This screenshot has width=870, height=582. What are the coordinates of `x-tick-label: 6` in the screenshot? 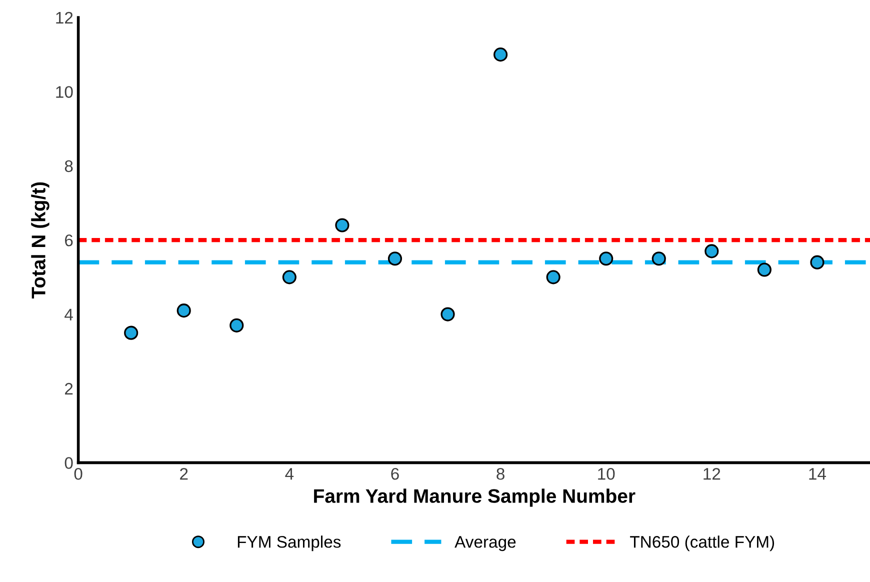 It's located at (395, 474).